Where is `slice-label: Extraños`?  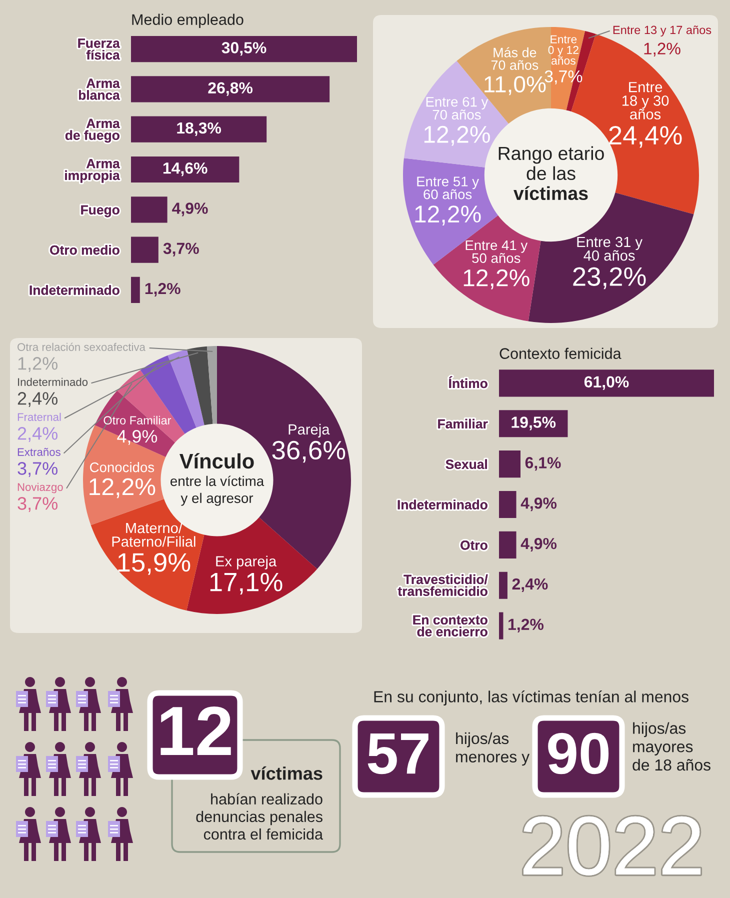
slice-label: Extraños is located at coordinates (39, 452).